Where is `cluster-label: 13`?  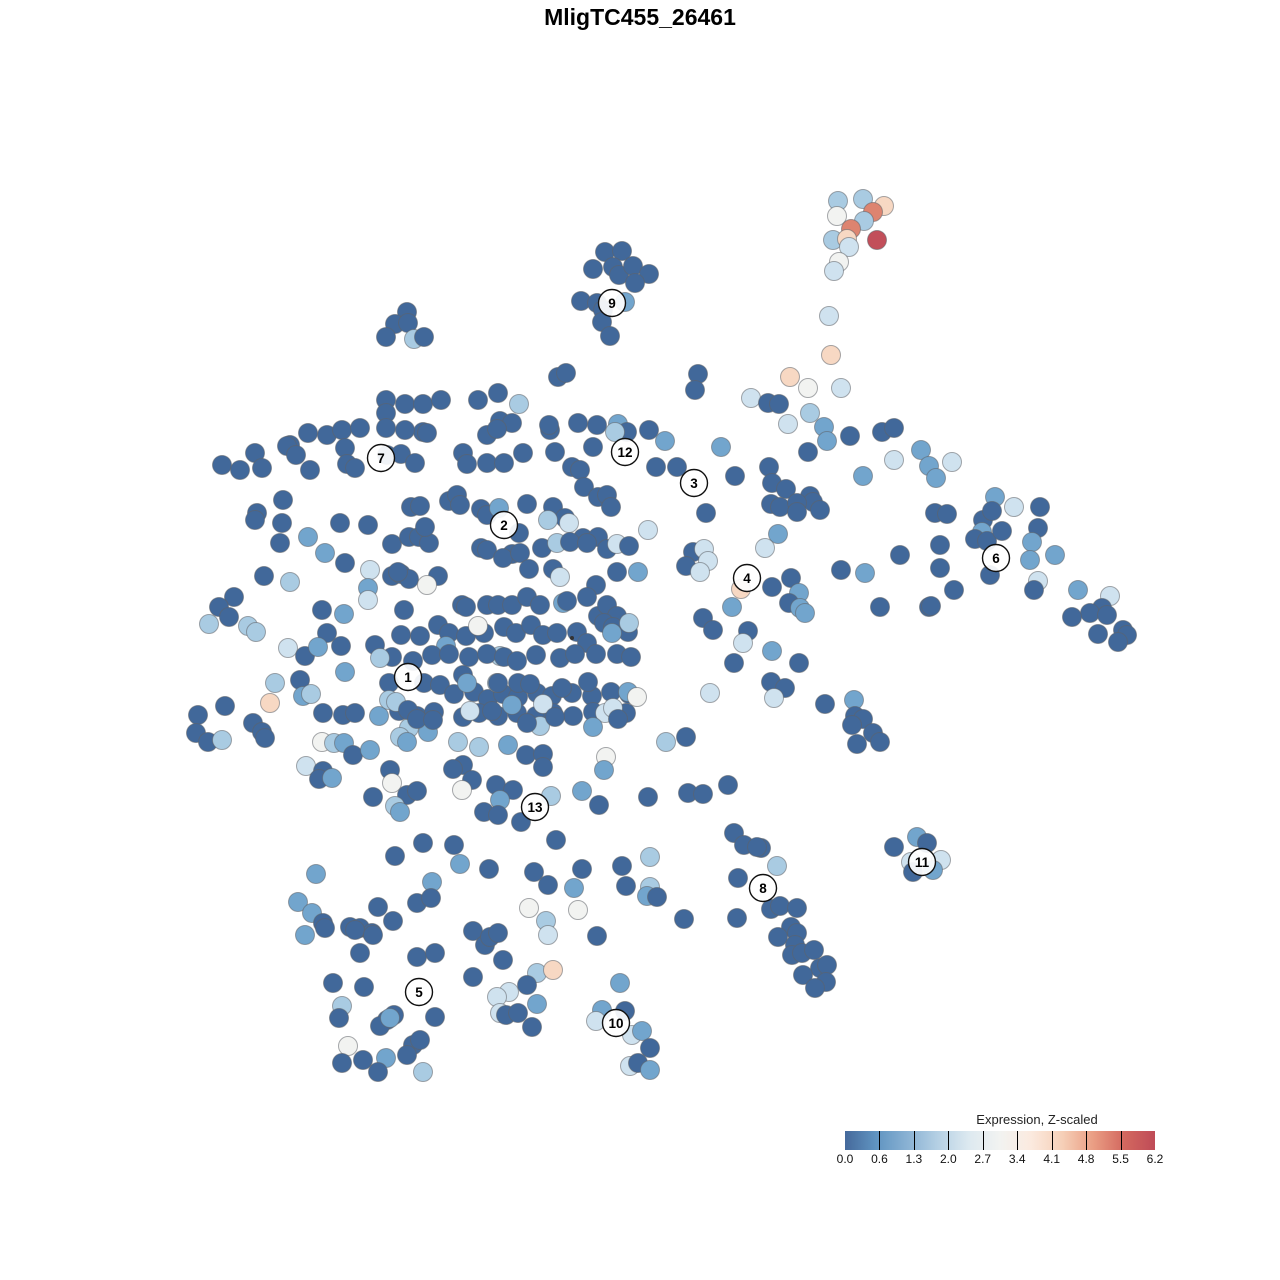 cluster-label: 13 is located at coordinates (535, 807).